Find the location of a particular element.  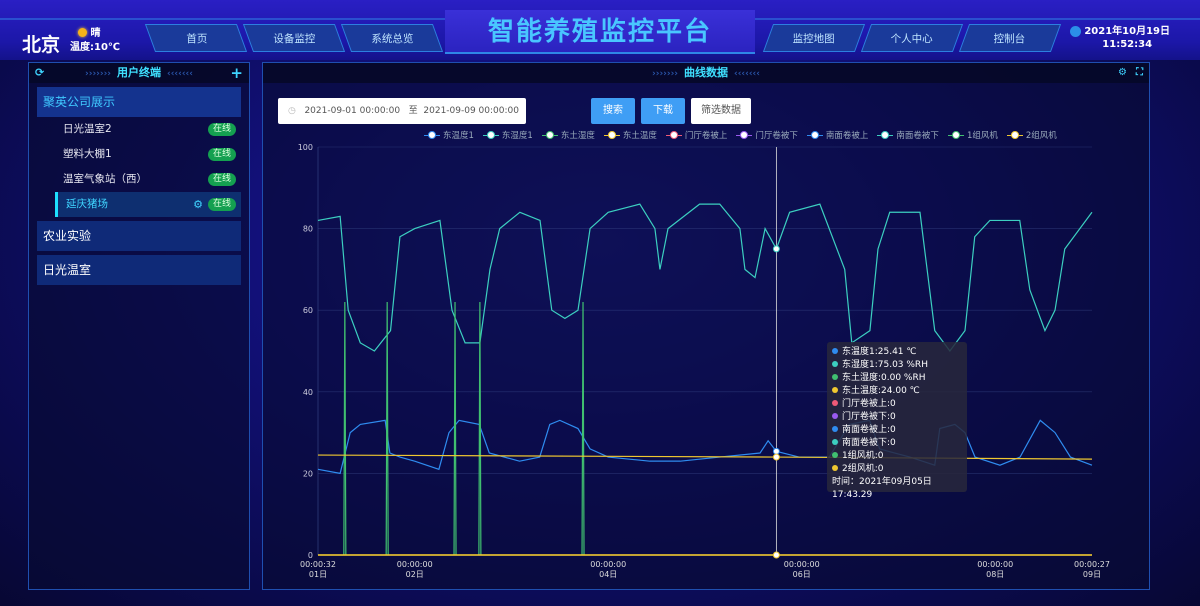

x-tick-label: 01日 is located at coordinates (318, 574).